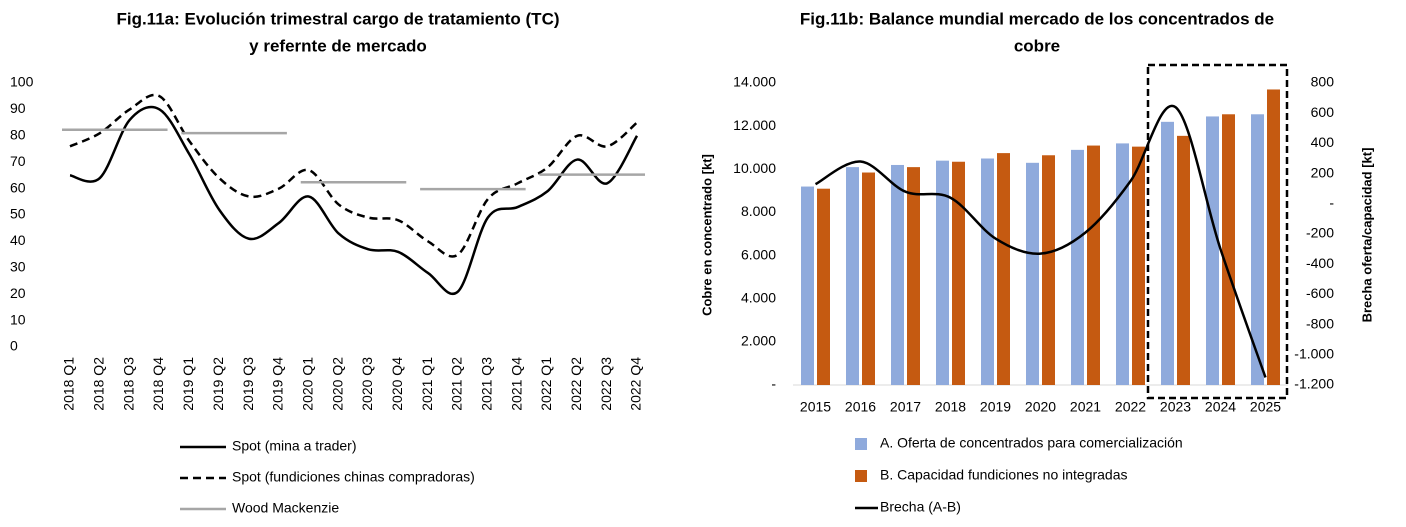  Describe the element at coordinates (218, 384) in the screenshot. I see `x-tick-label: 2019 Q2` at that location.